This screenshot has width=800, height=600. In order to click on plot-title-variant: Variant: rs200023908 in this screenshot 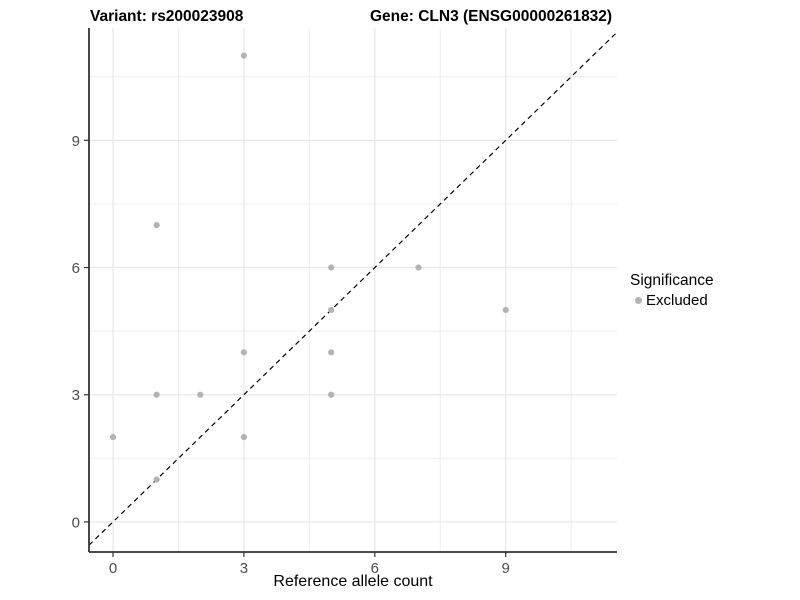, I will do `click(167, 16)`.